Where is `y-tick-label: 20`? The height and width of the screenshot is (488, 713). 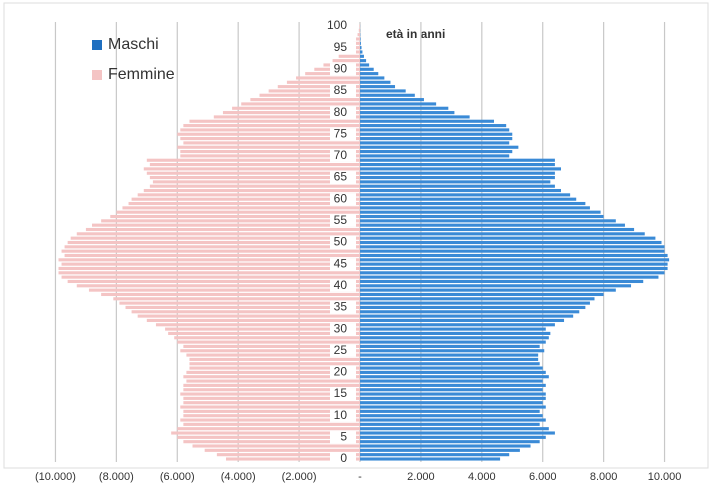
y-tick-label: 20 is located at coordinates (341, 372).